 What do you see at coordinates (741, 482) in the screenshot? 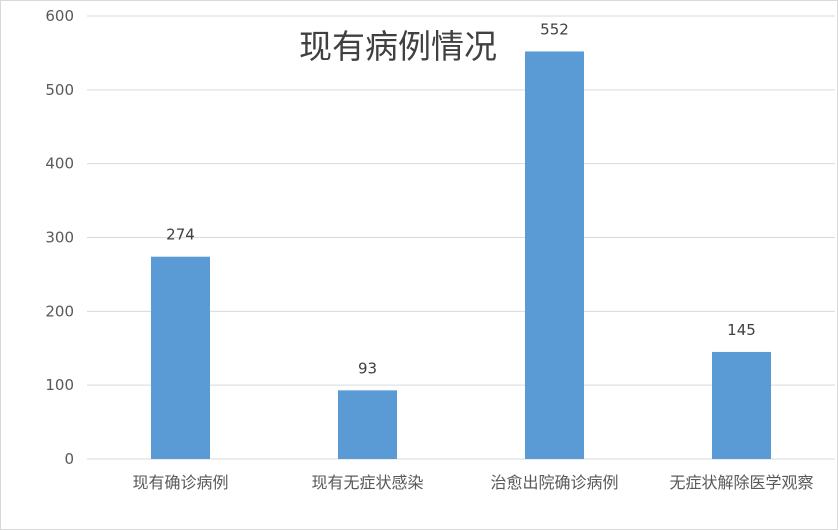
I see `category-label: 无症状解除医学观察` at bounding box center [741, 482].